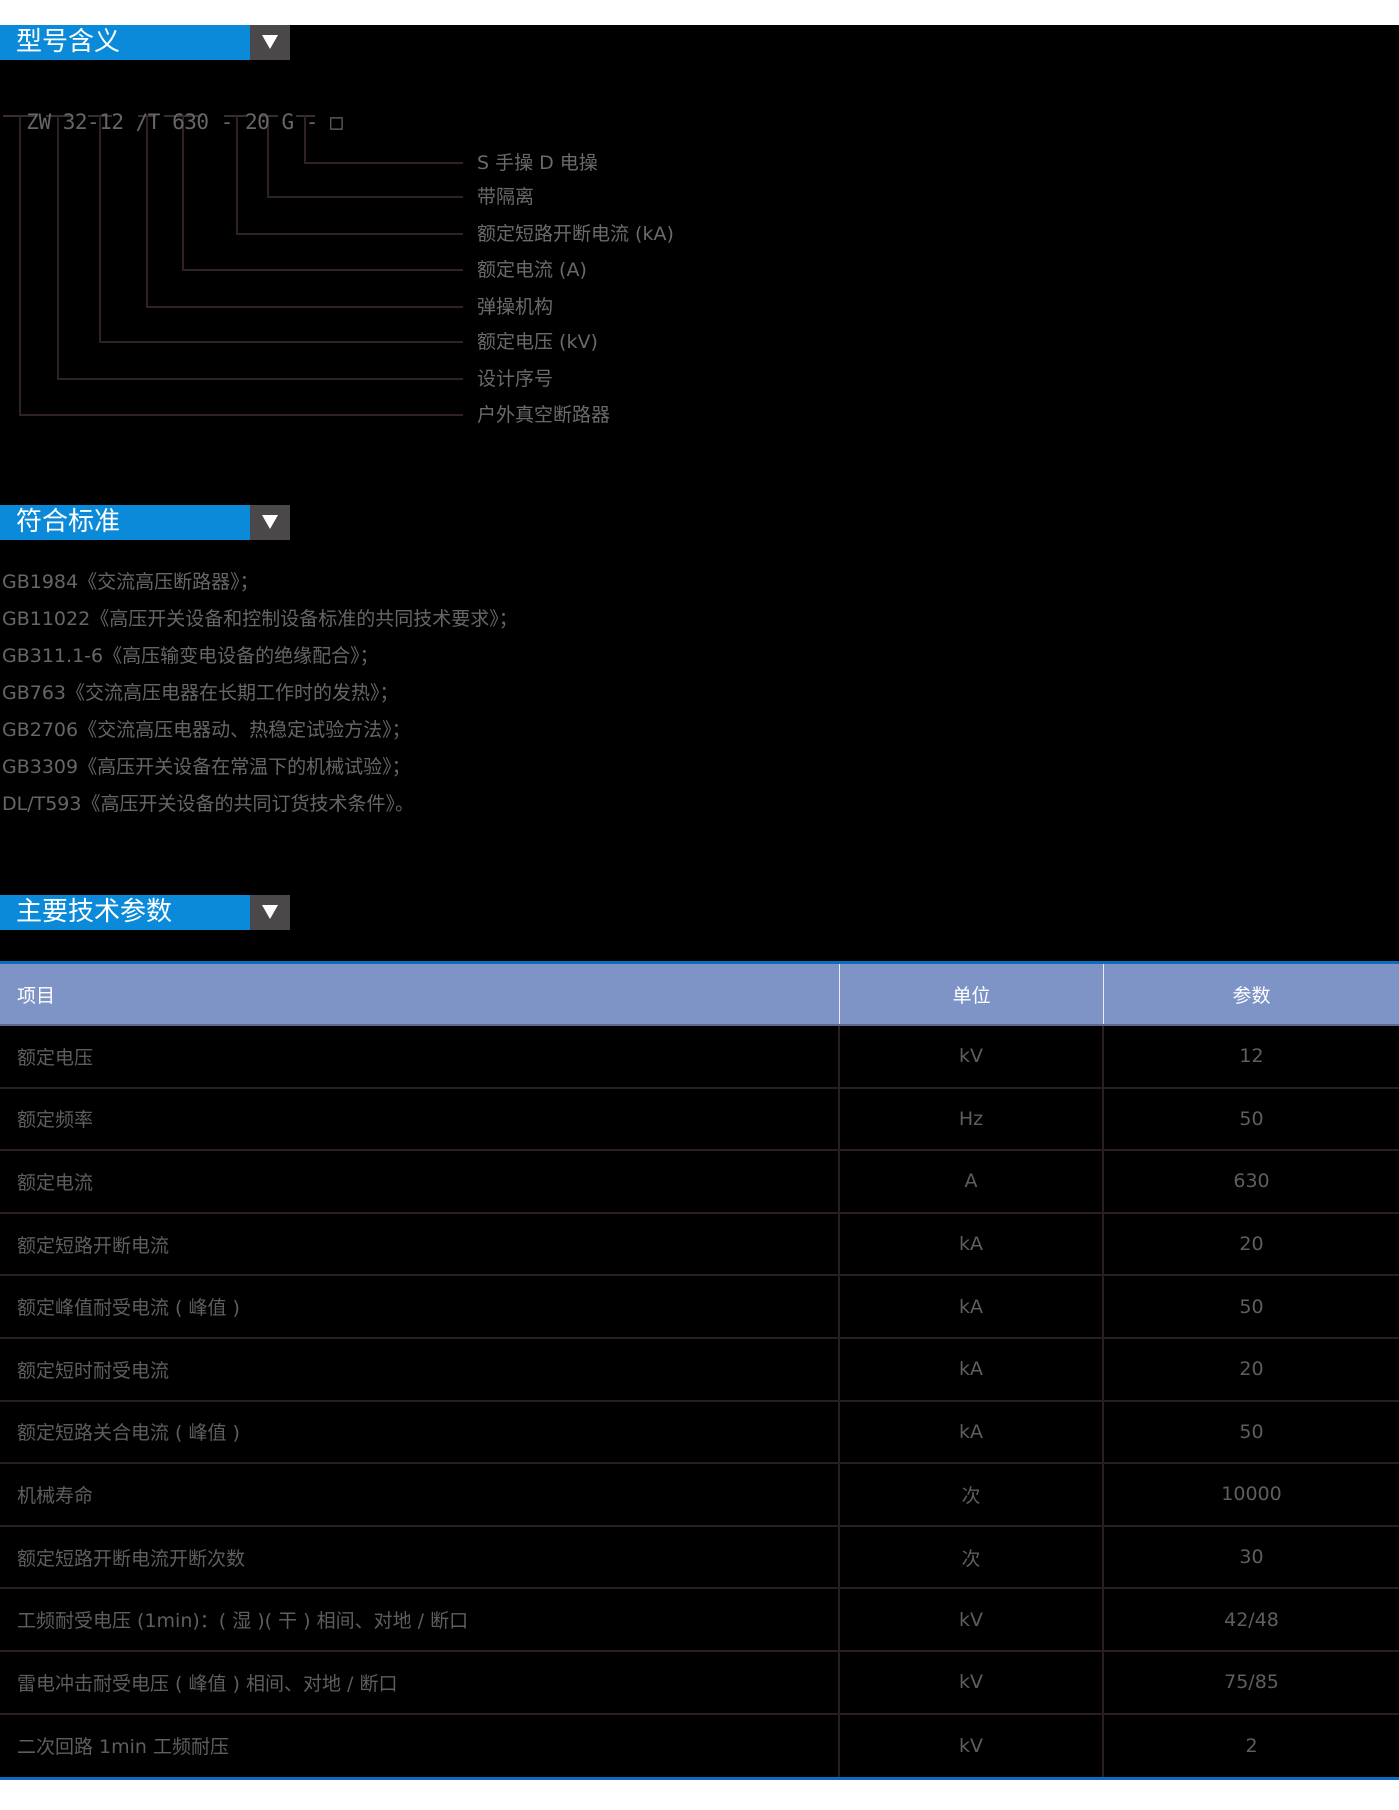  Describe the element at coordinates (1251, 1056) in the screenshot. I see `cell-value: 12` at that location.